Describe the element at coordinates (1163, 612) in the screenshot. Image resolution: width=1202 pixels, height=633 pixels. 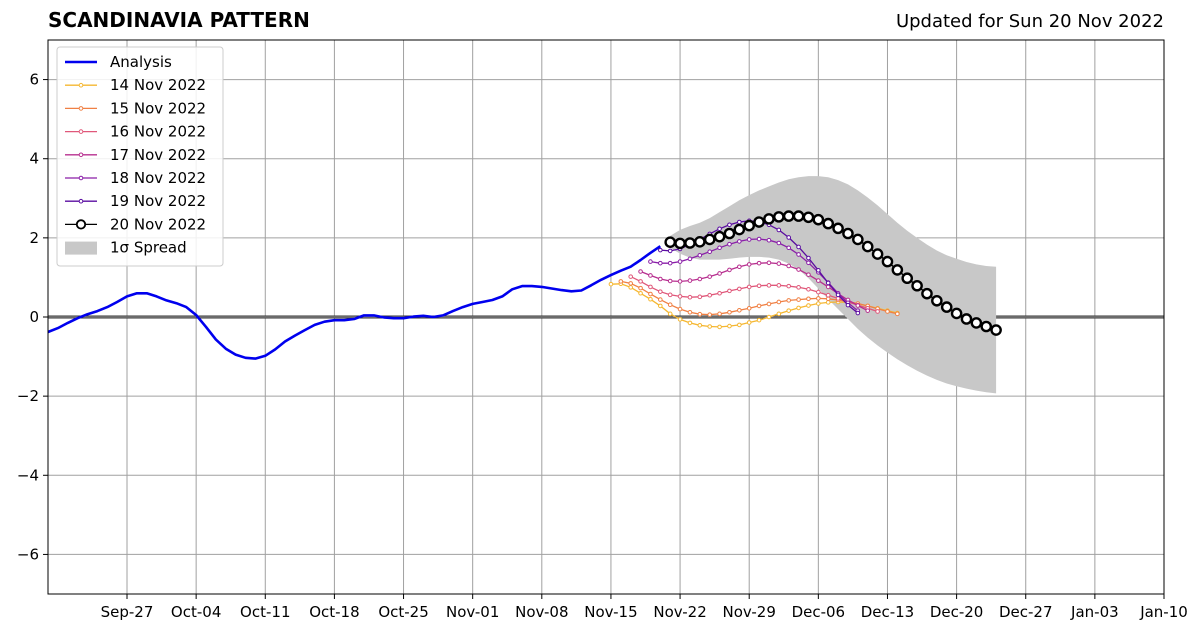
I see `x-tick-label: Jan-10` at that location.